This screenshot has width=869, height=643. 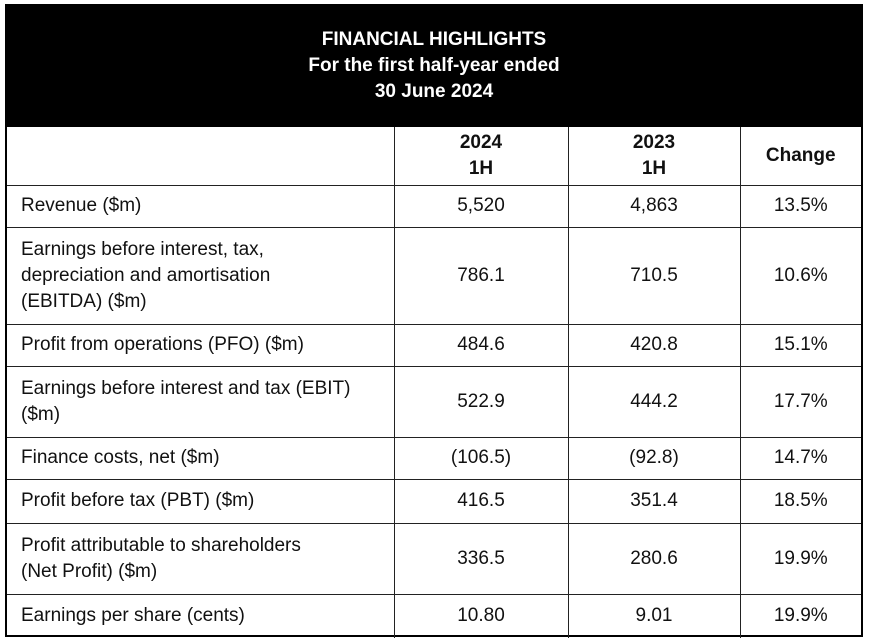 I want to click on value-2024: 10.80, so click(x=481, y=615).